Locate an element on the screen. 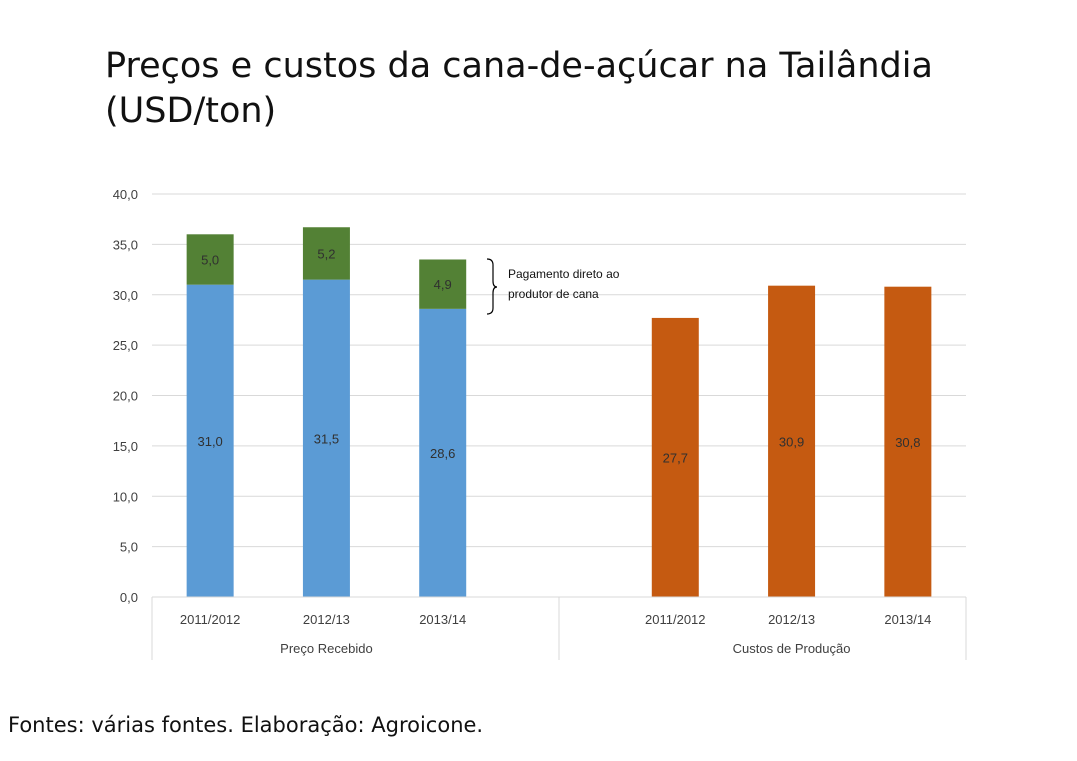  annotation-brace is located at coordinates (492, 286).